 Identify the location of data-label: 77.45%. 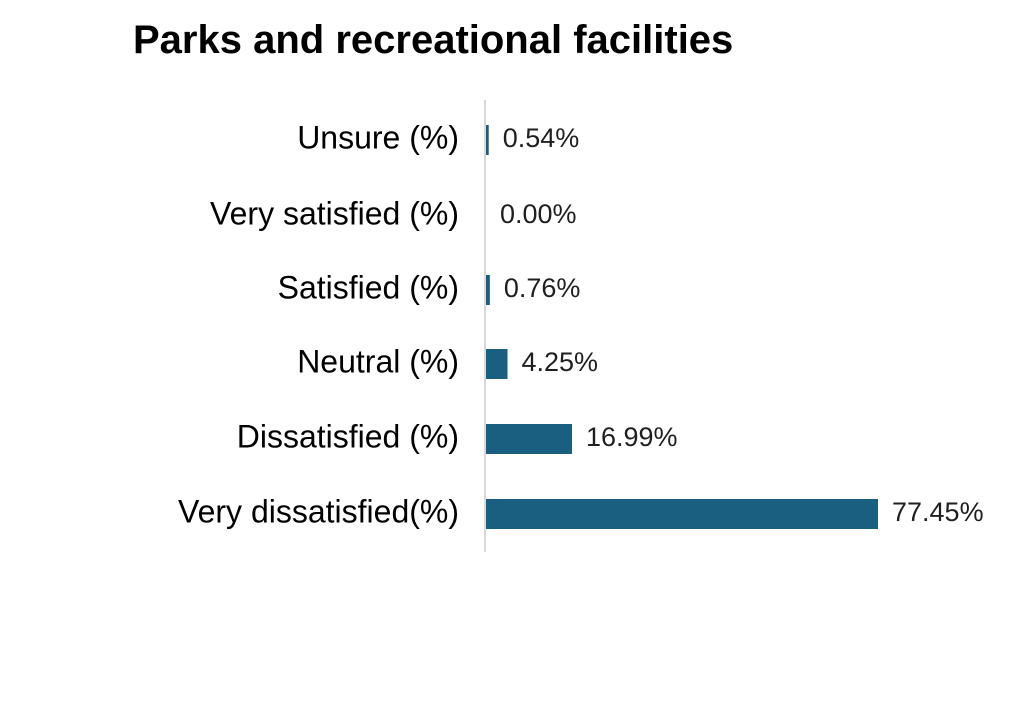
(938, 512).